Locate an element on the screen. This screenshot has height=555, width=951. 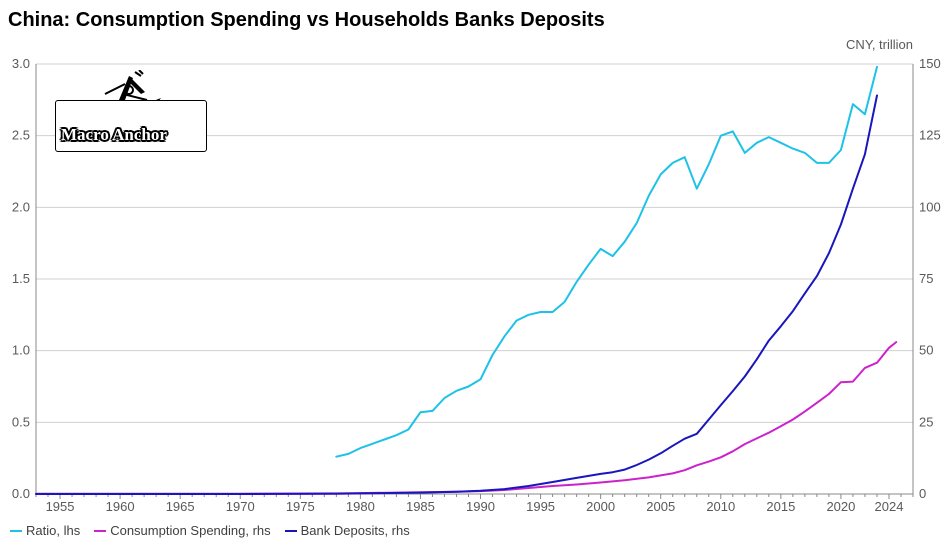
legend-item-deposits: Bank Deposits, rhs is located at coordinates (347, 530).